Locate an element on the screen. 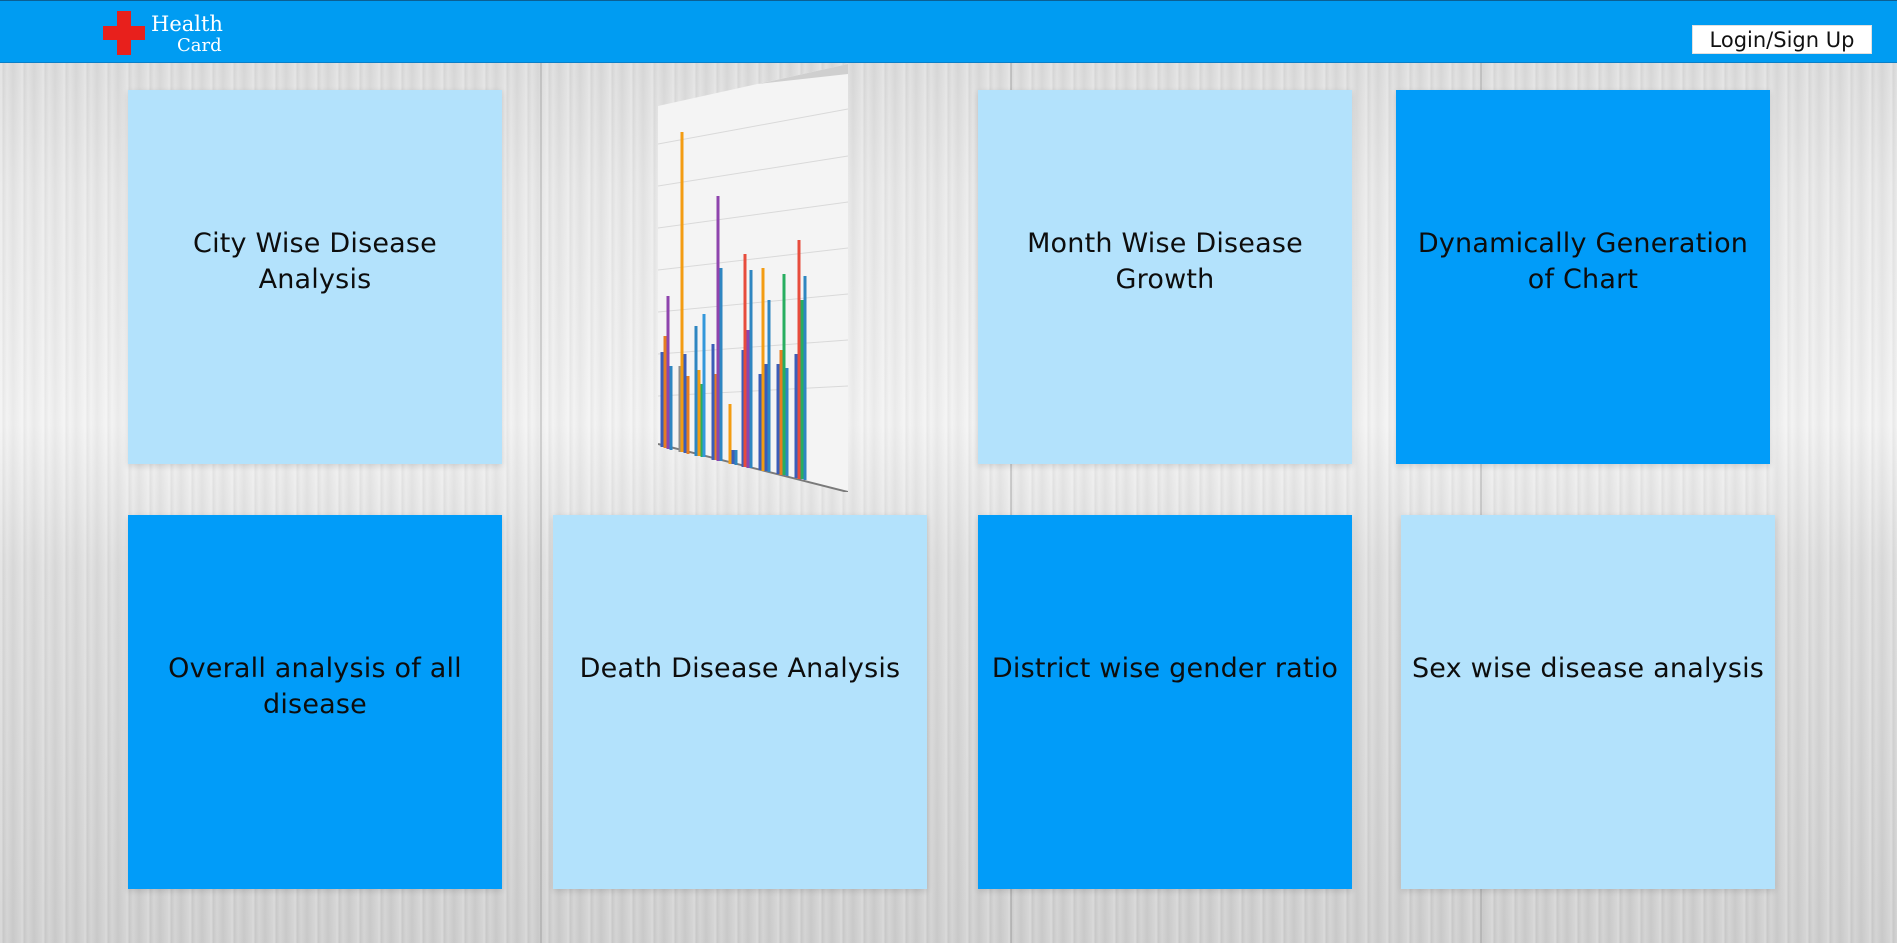 The image size is (1897, 943). tile-sex-wise-disease-analysis: Sex wise disease analysis is located at coordinates (1588, 702).